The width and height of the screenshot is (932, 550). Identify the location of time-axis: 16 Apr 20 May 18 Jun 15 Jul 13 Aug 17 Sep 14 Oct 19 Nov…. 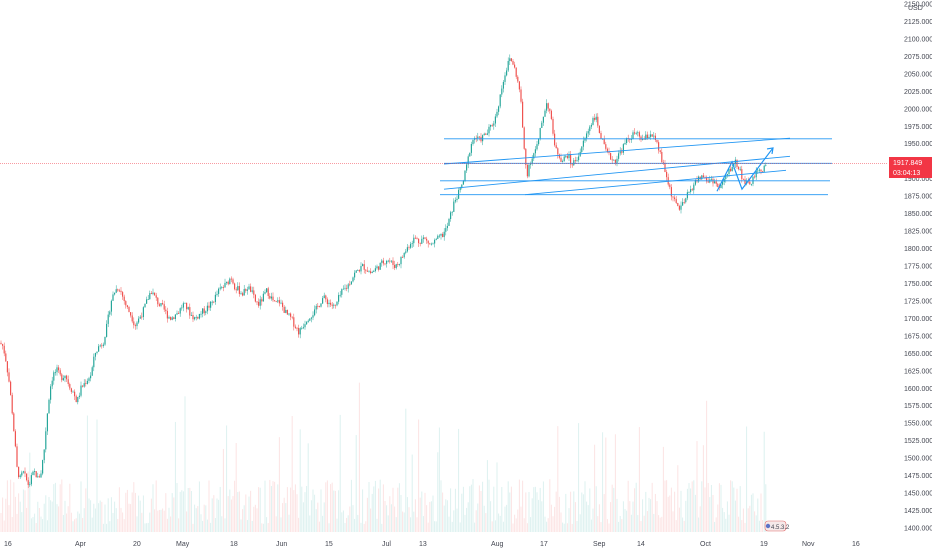
(432, 544).